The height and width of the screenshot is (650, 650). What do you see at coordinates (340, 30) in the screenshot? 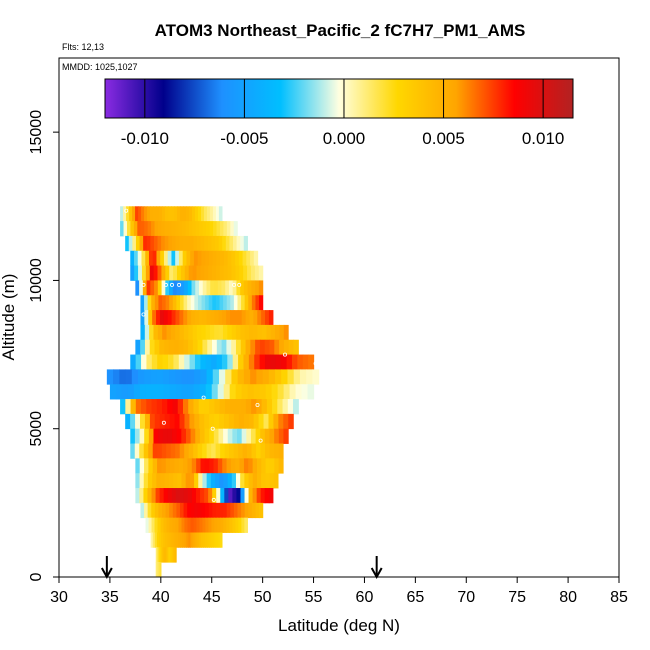
I see `chart-title: ATOM3 Northeast_Pacific_2 fC7H7_PM1_AMS` at bounding box center [340, 30].